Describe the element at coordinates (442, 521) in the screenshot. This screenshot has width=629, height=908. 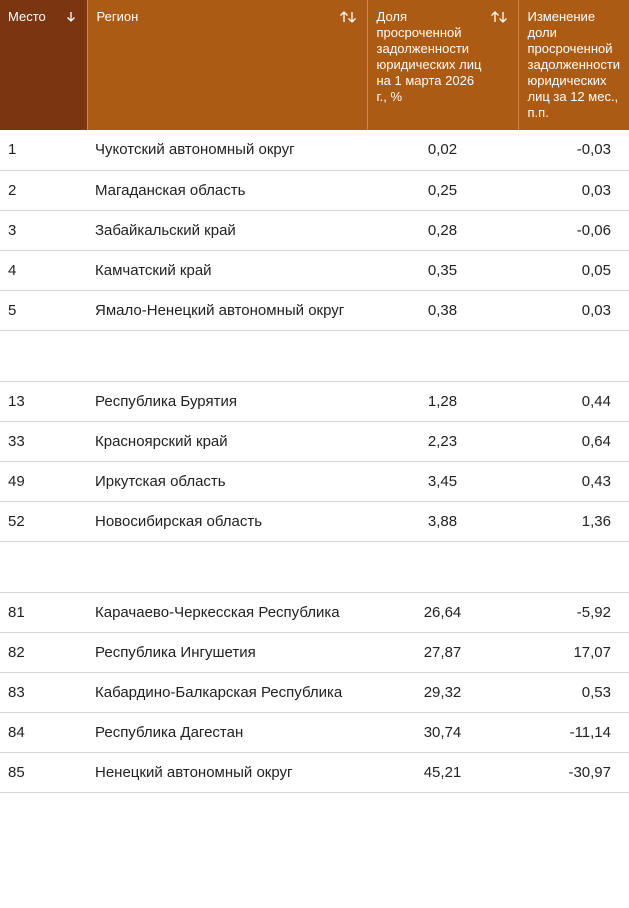
I see `share-cell: 3,88` at that location.